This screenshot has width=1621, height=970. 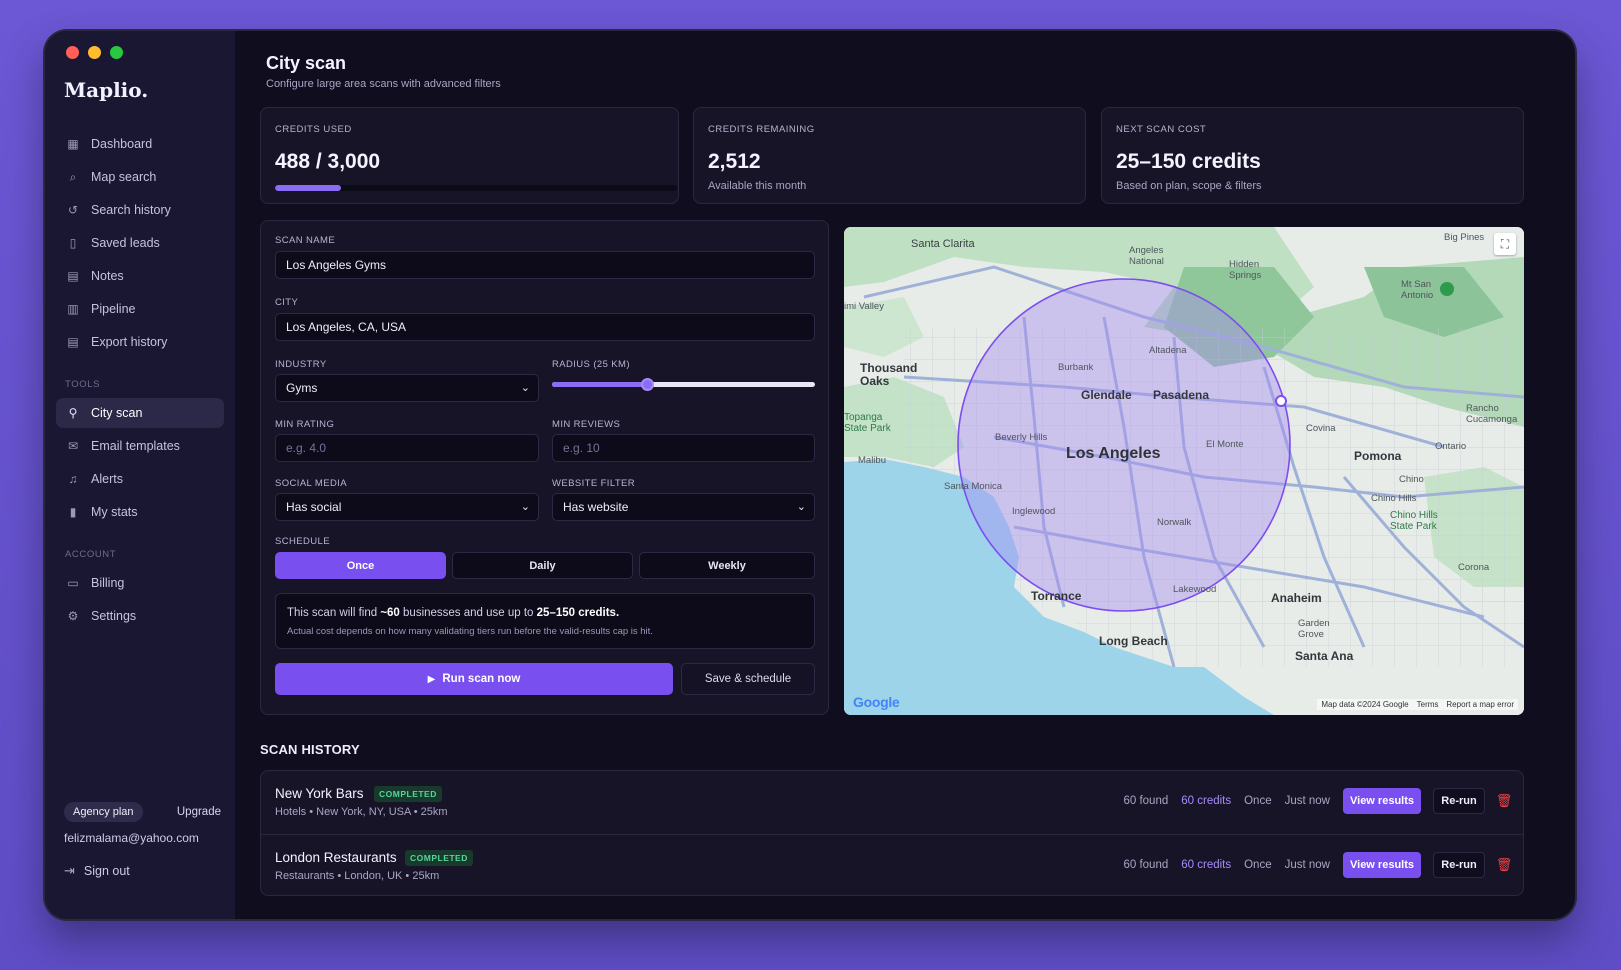 What do you see at coordinates (73, 276) in the screenshot?
I see `note-icon: ▤` at bounding box center [73, 276].